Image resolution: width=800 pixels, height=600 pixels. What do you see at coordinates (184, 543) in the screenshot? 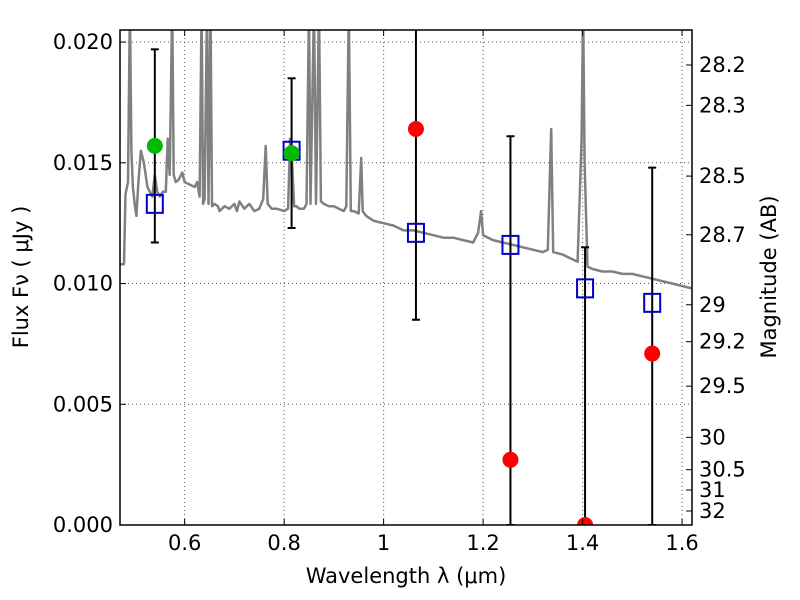
I see `x-tick-label: 0.6` at bounding box center [184, 543].